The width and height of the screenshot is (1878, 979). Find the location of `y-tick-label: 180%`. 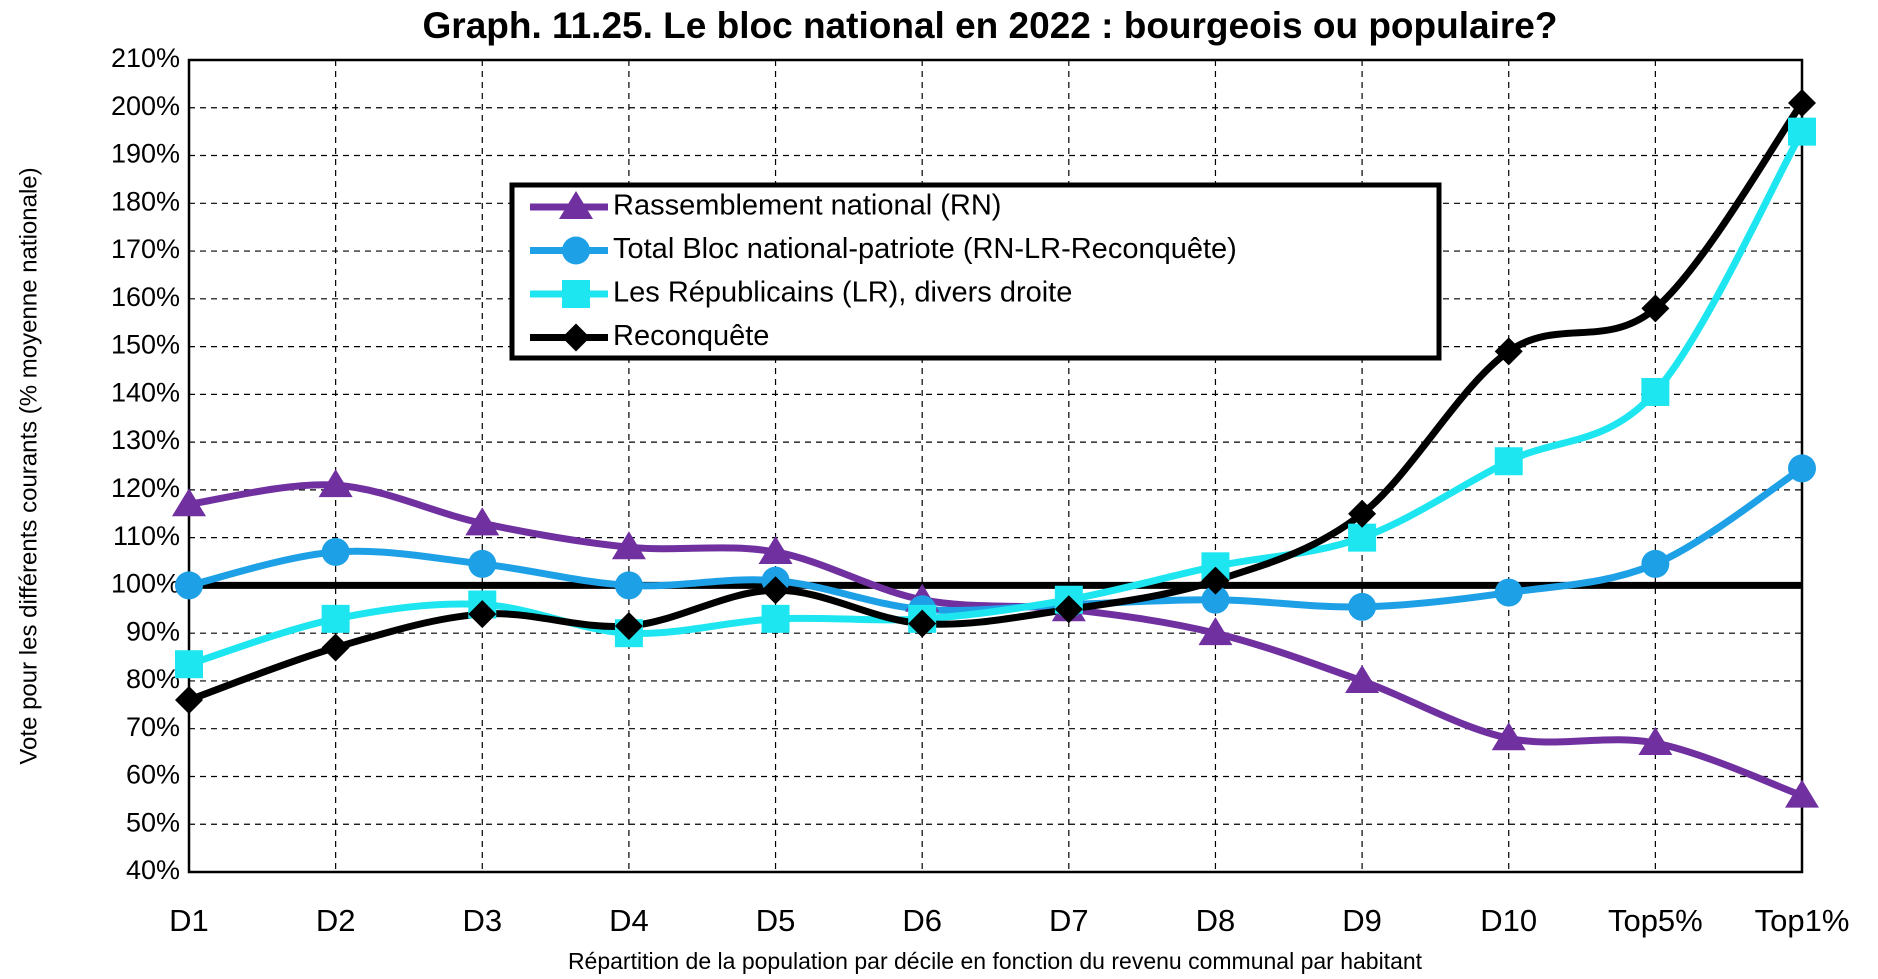

y-tick-label: 180% is located at coordinates (145, 201).